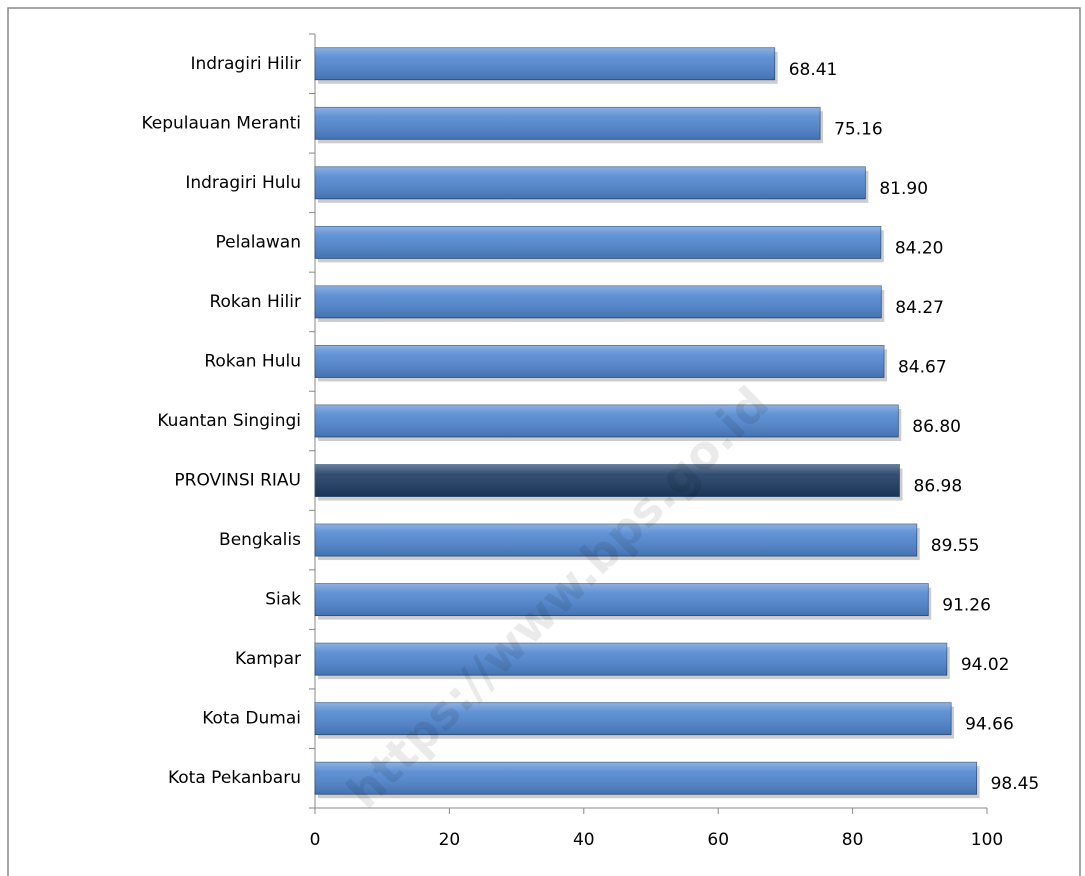 This screenshot has width=1085, height=876. I want to click on x-tick-label: 80, so click(853, 840).